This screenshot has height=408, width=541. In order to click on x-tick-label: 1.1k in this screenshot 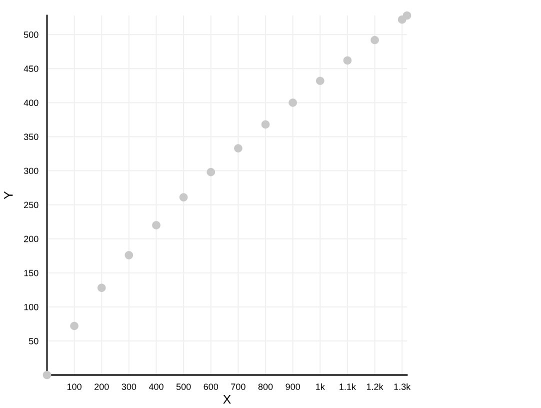, I will do `click(348, 386)`.